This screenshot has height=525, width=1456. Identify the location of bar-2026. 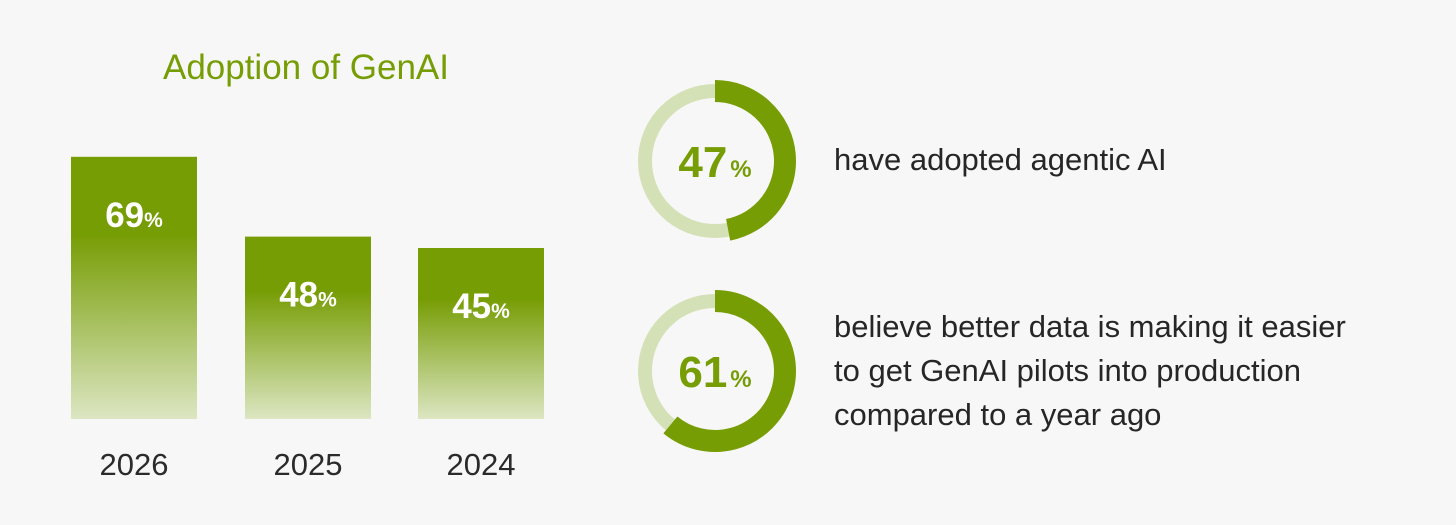
(134, 288).